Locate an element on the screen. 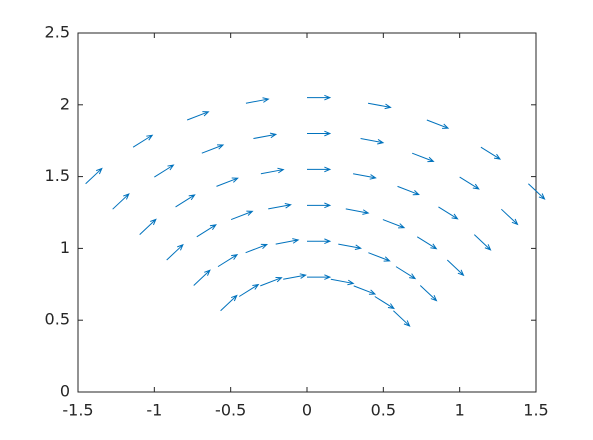 The height and width of the screenshot is (440, 593). x-tick-label: 1 is located at coordinates (460, 410).